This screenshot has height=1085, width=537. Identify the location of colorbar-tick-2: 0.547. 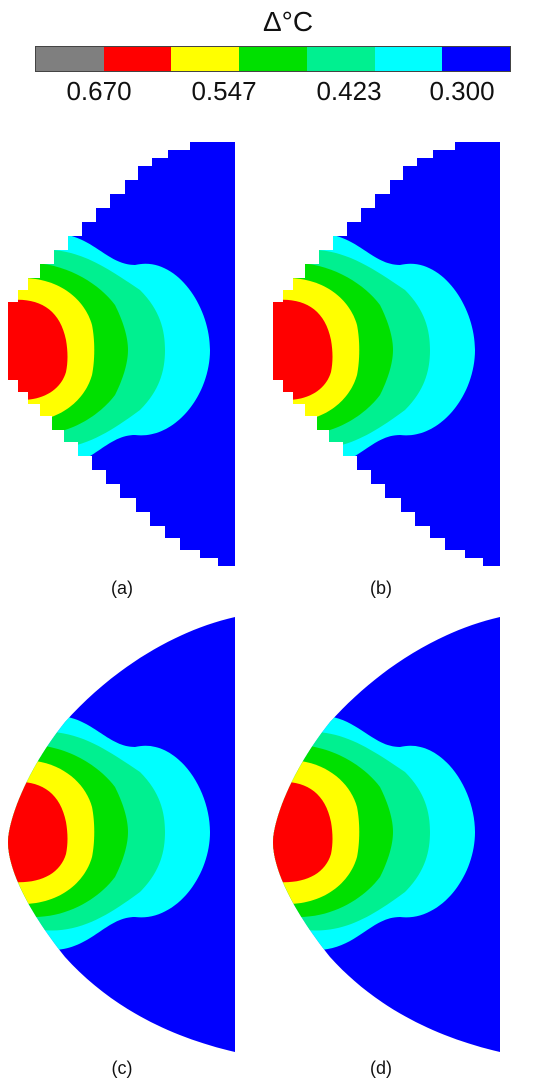
(223, 91).